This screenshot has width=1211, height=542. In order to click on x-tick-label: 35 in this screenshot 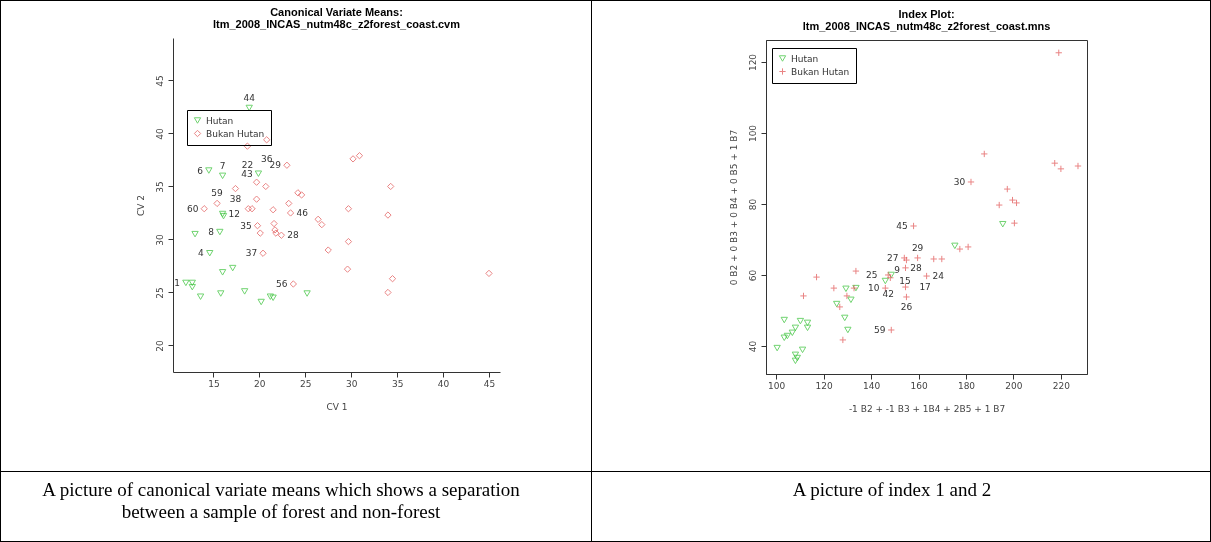, I will do `click(397, 383)`.